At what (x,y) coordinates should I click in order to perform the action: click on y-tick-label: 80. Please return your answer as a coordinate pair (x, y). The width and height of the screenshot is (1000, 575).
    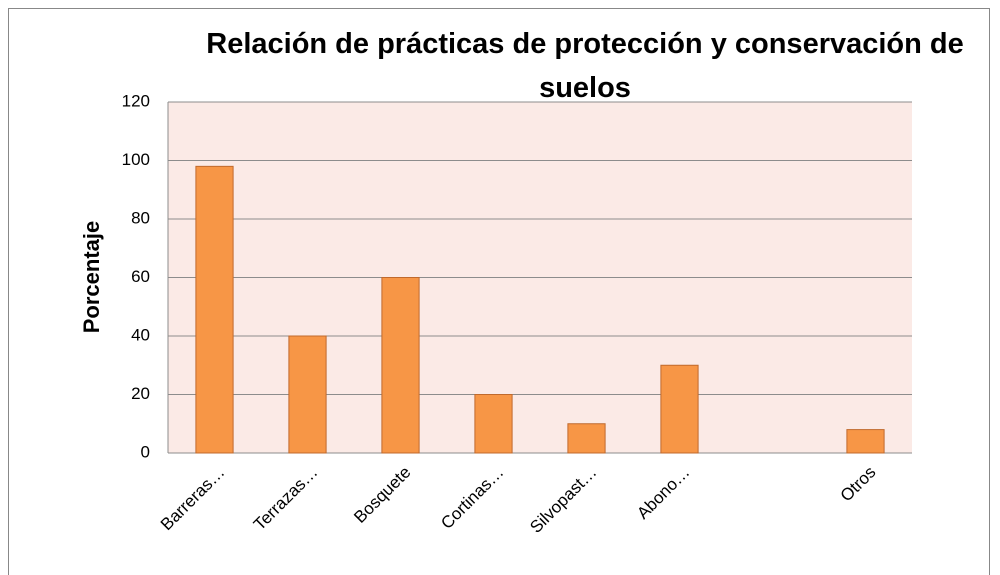
    Looking at the image, I should click on (140, 217).